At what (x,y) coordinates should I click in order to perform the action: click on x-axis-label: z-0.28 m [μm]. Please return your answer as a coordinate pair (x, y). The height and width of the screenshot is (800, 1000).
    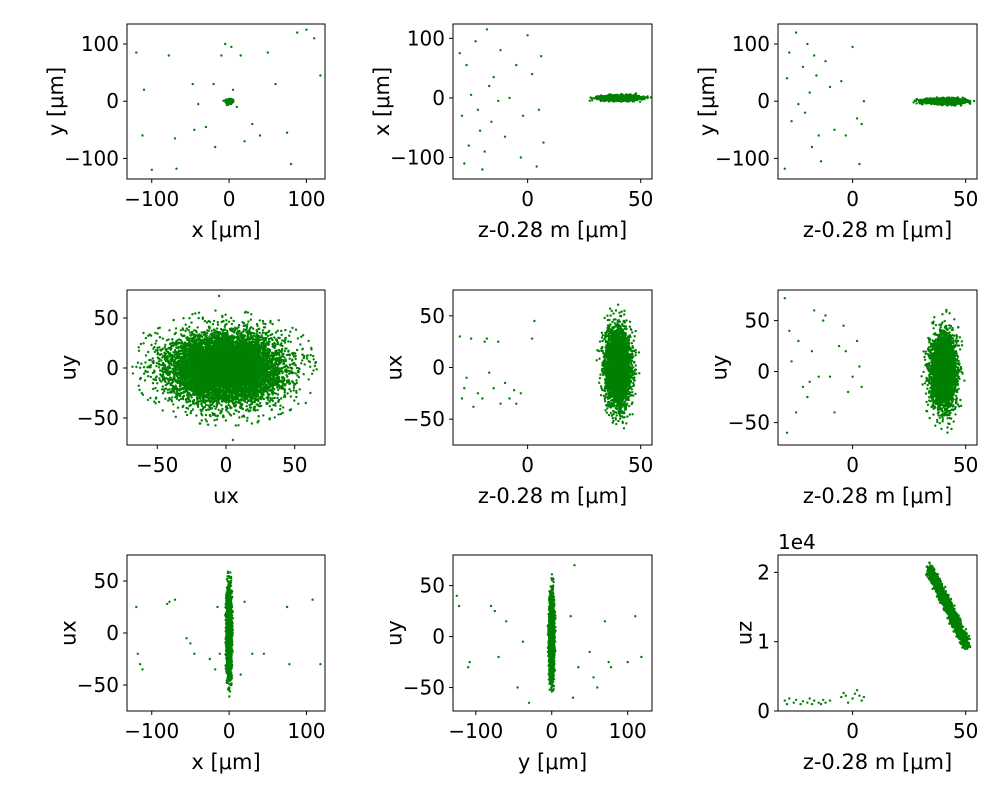
    Looking at the image, I should click on (552, 230).